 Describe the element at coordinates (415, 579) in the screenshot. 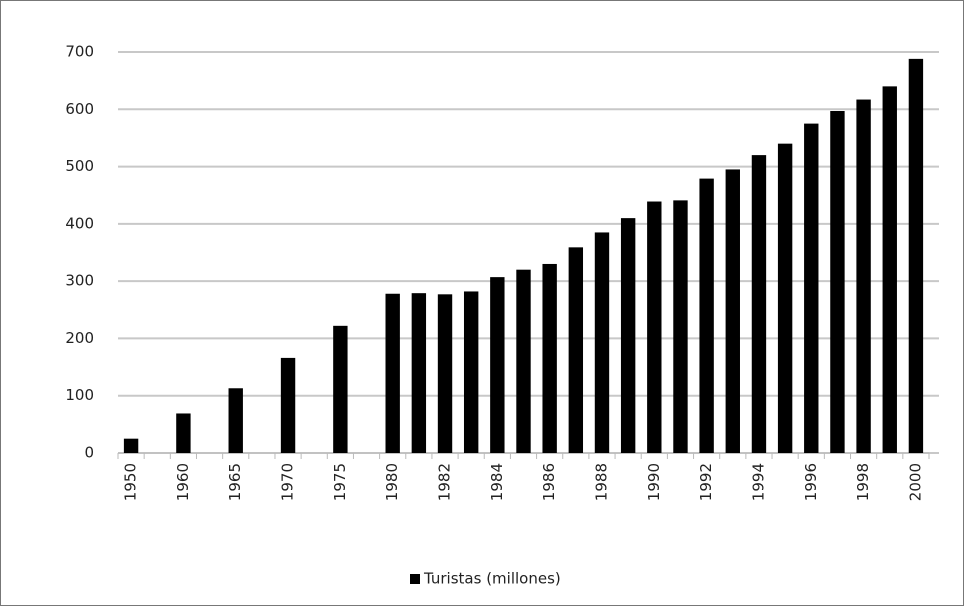

I see `legend-swatch` at that location.